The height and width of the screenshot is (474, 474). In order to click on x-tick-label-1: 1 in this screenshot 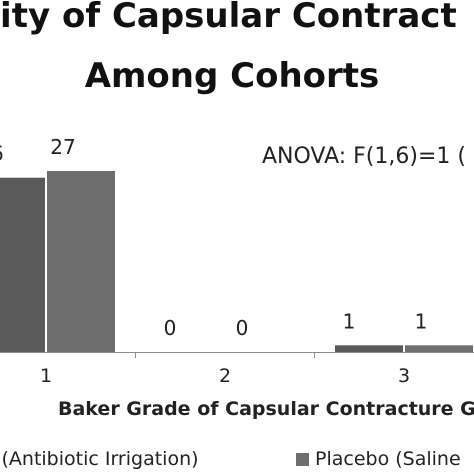, I will do `click(46, 376)`.